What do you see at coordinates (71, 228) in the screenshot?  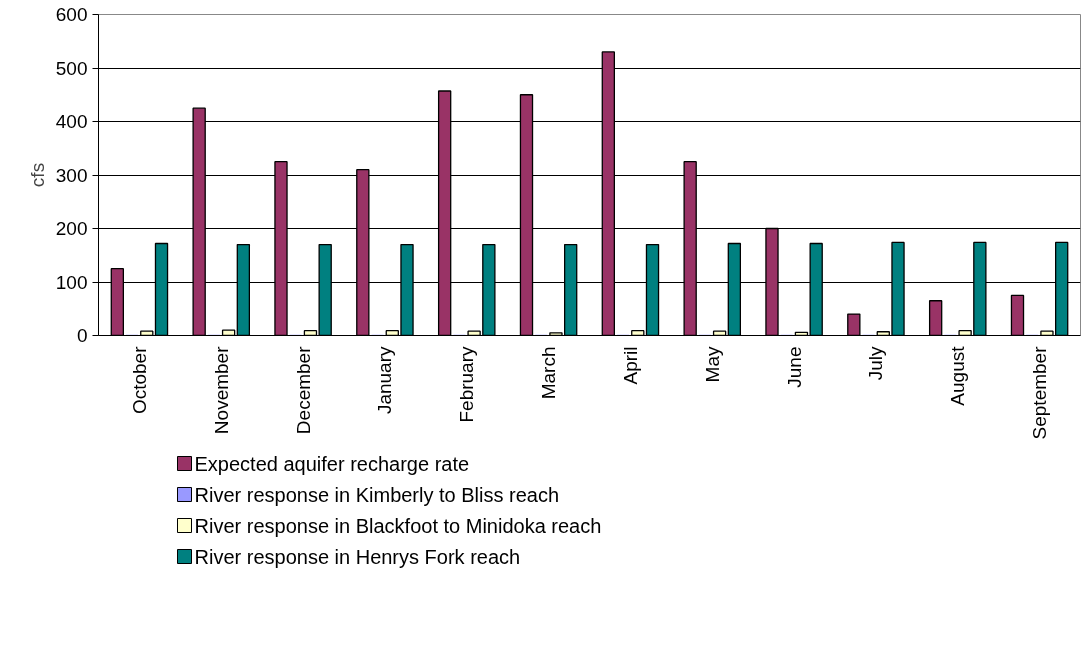 I see `y-tick-label: 200` at bounding box center [71, 228].